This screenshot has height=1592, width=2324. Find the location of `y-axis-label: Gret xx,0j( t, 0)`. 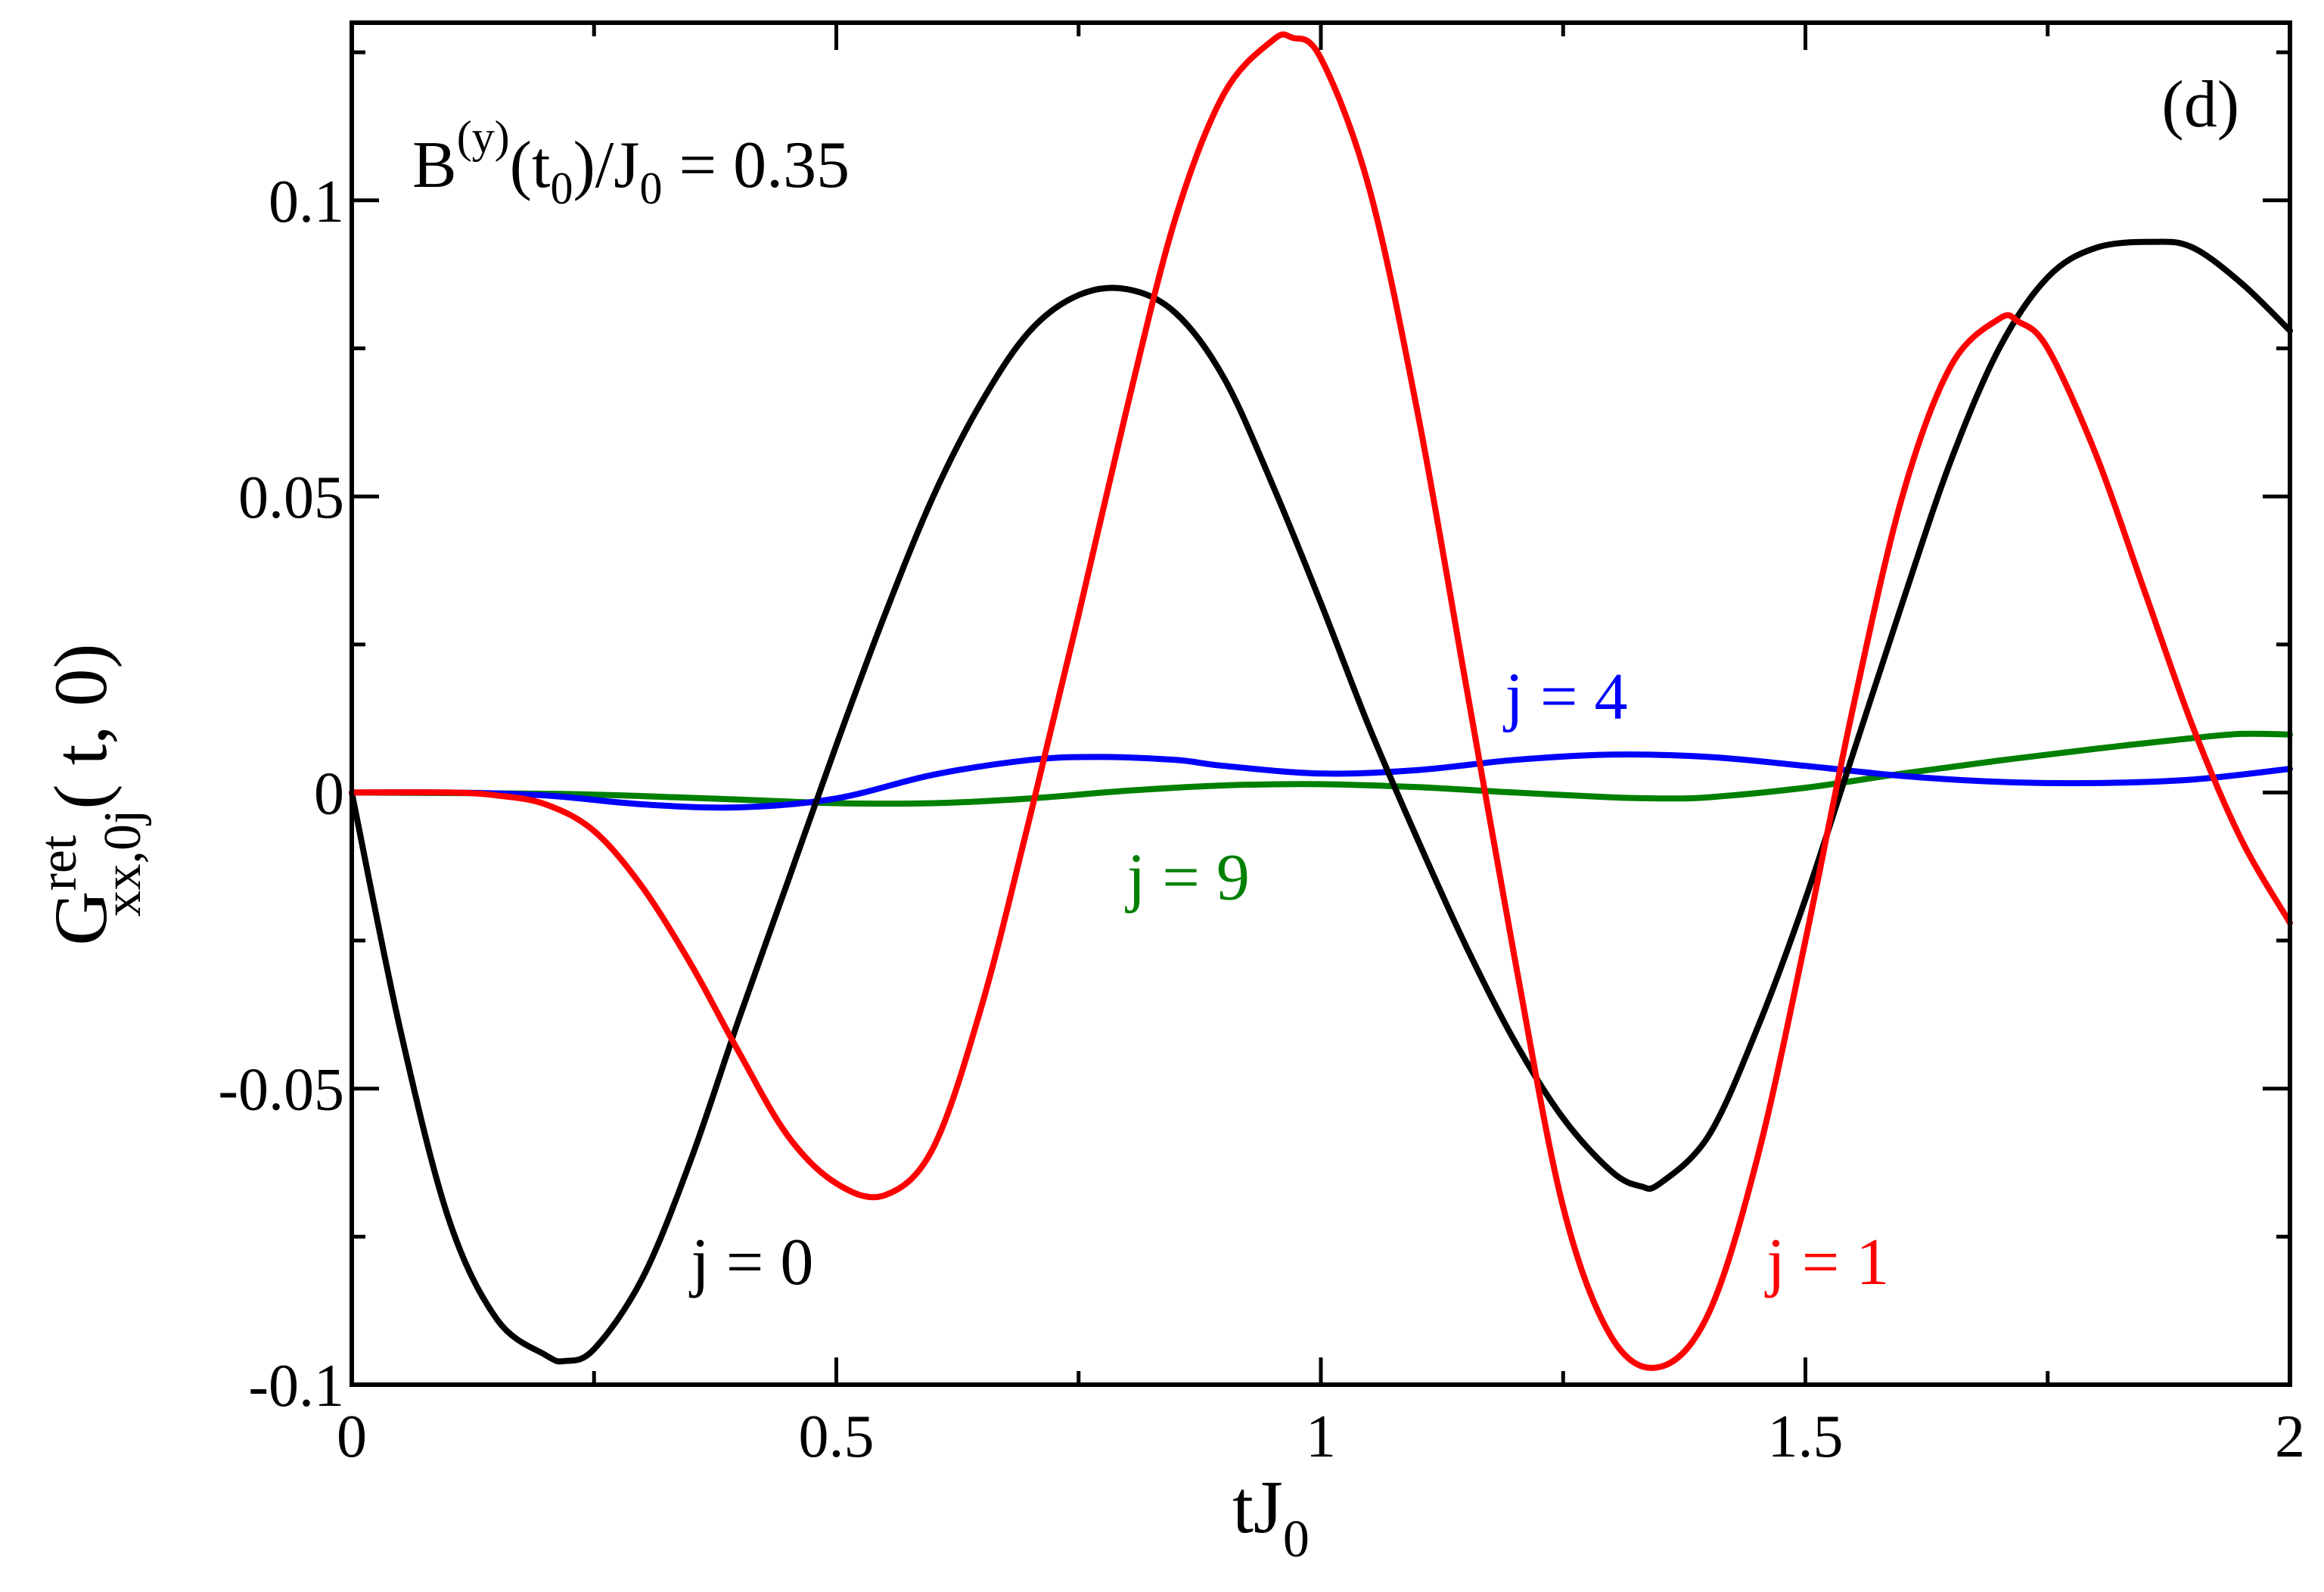

y-axis-label: Gret xx,0j( t, 0) is located at coordinates (91, 794).